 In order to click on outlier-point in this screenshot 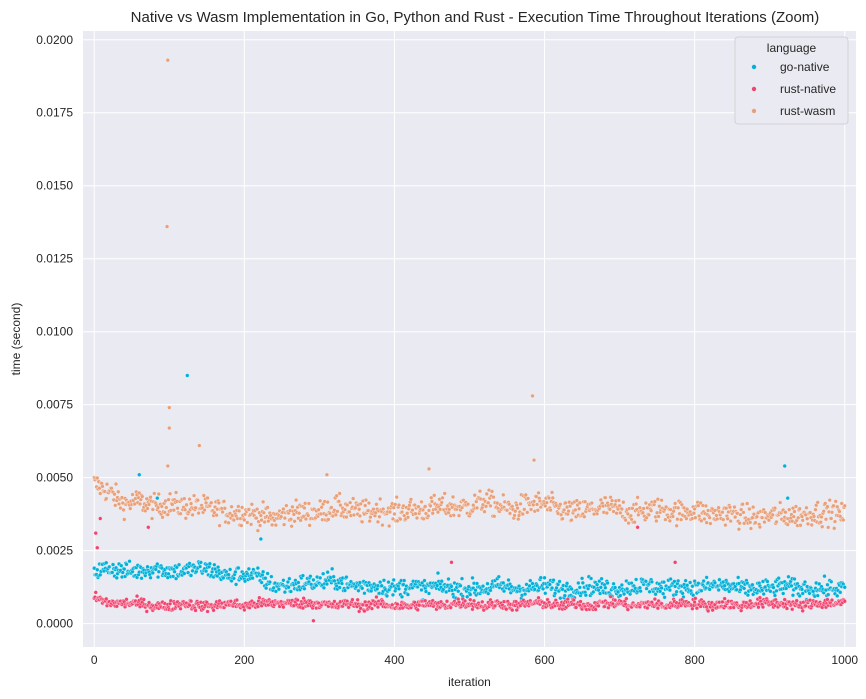, I will do `click(326, 474)`.